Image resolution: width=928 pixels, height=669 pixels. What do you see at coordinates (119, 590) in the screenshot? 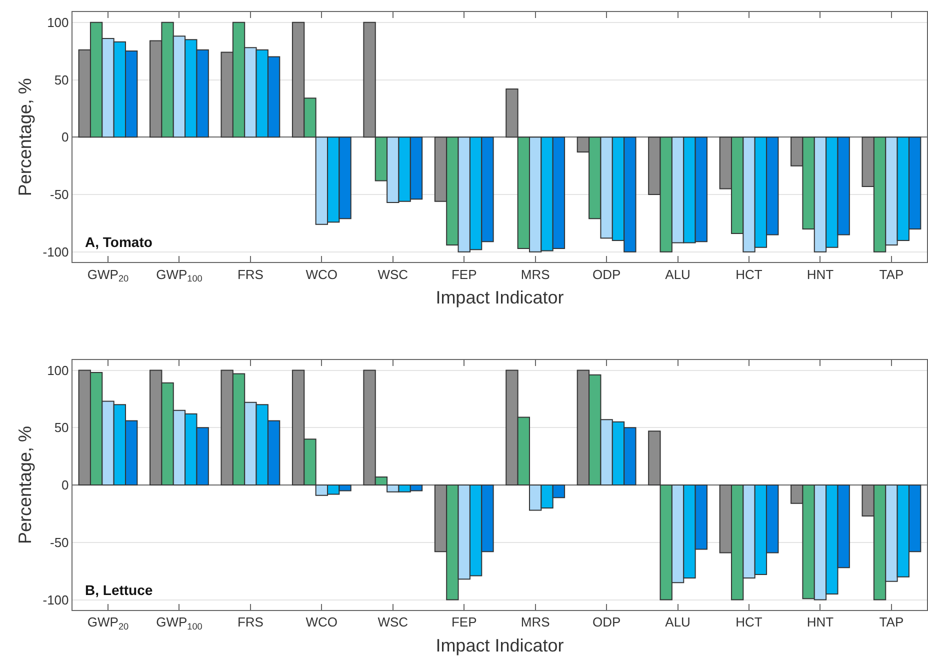
I see `annotation: B, Lettuce` at bounding box center [119, 590].